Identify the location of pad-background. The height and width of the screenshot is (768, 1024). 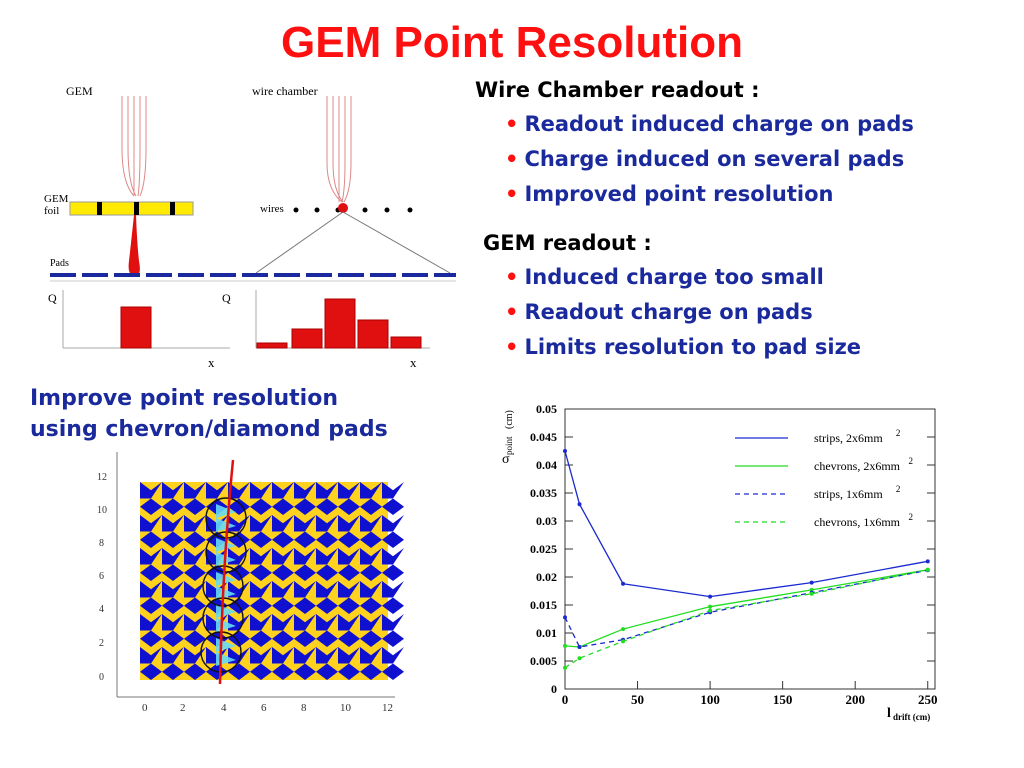
(264, 581).